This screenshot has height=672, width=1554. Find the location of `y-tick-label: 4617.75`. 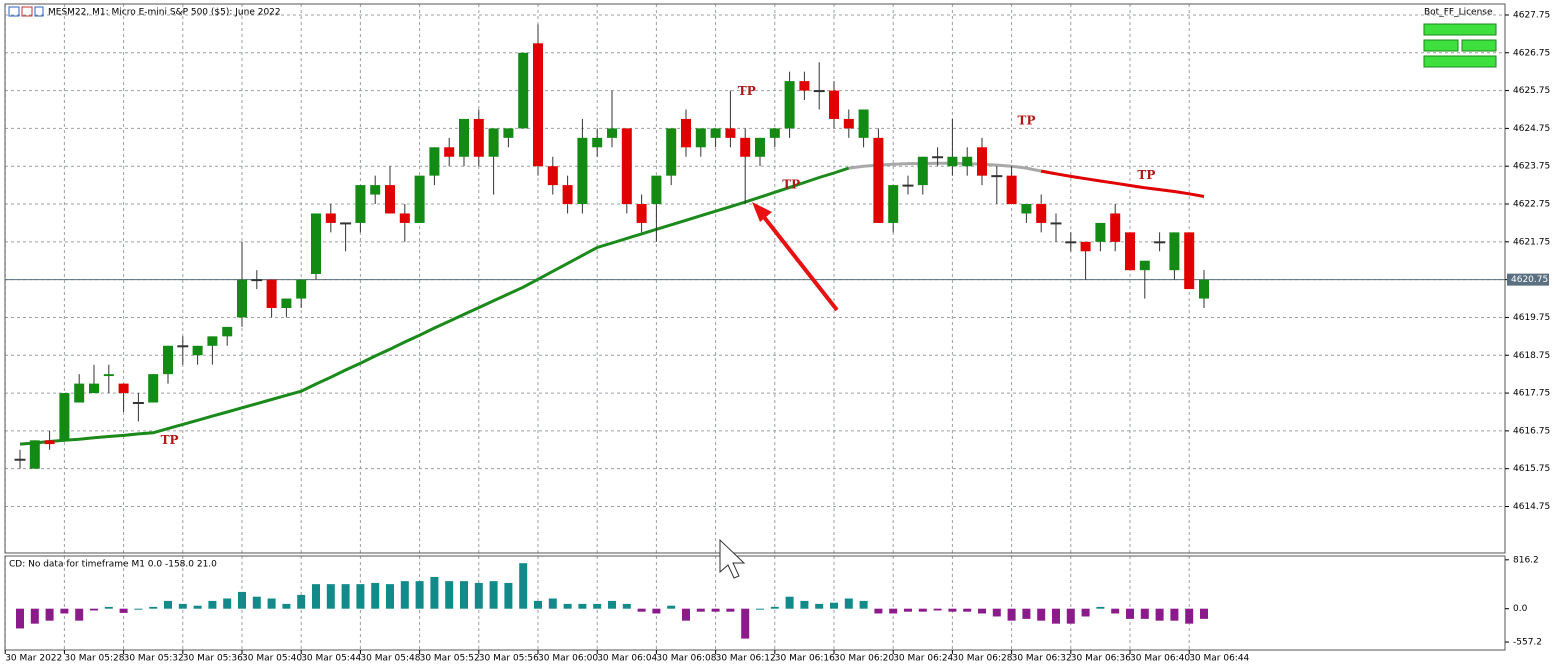

y-tick-label: 4617.75 is located at coordinates (1531, 394).